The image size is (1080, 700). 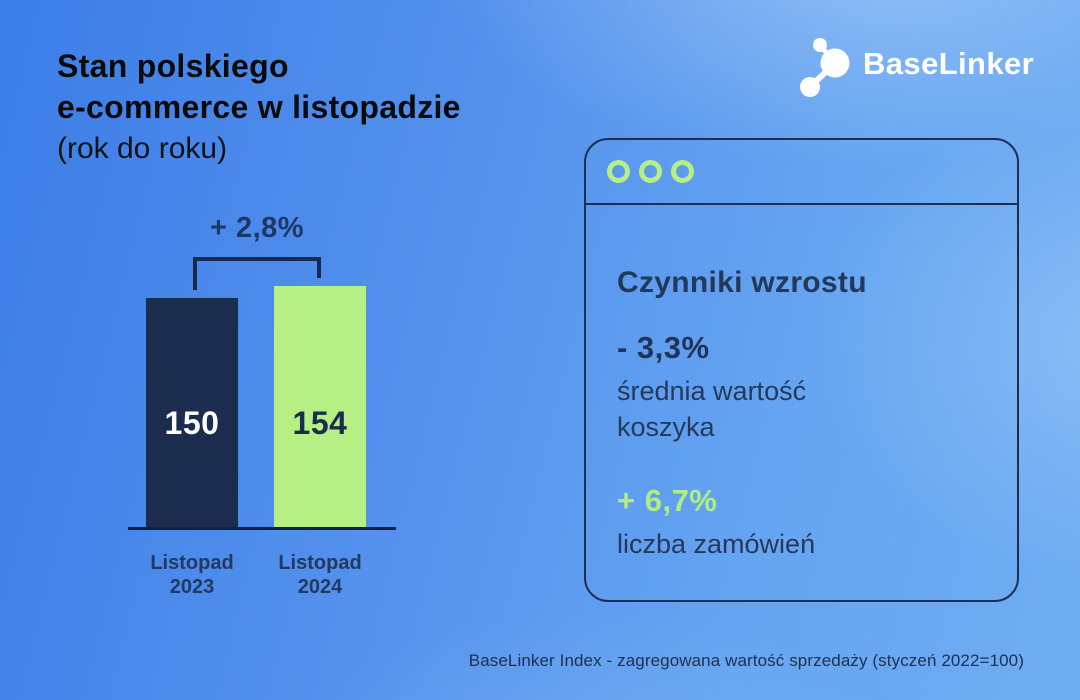 What do you see at coordinates (142, 148) in the screenshot?
I see `page-subtitle: (rok do roku)` at bounding box center [142, 148].